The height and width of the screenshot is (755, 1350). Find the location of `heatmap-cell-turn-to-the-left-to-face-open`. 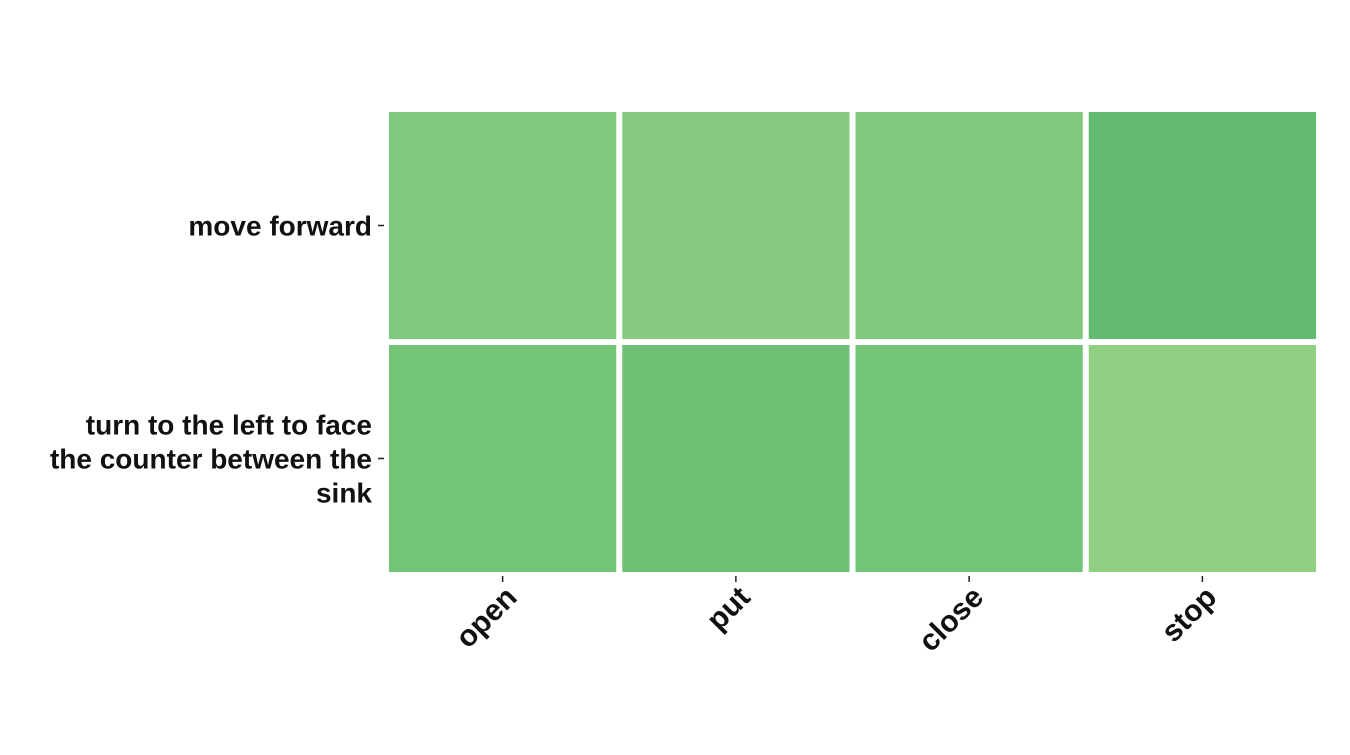

heatmap-cell-turn-to-the-left-to-face-open is located at coordinates (503, 458).